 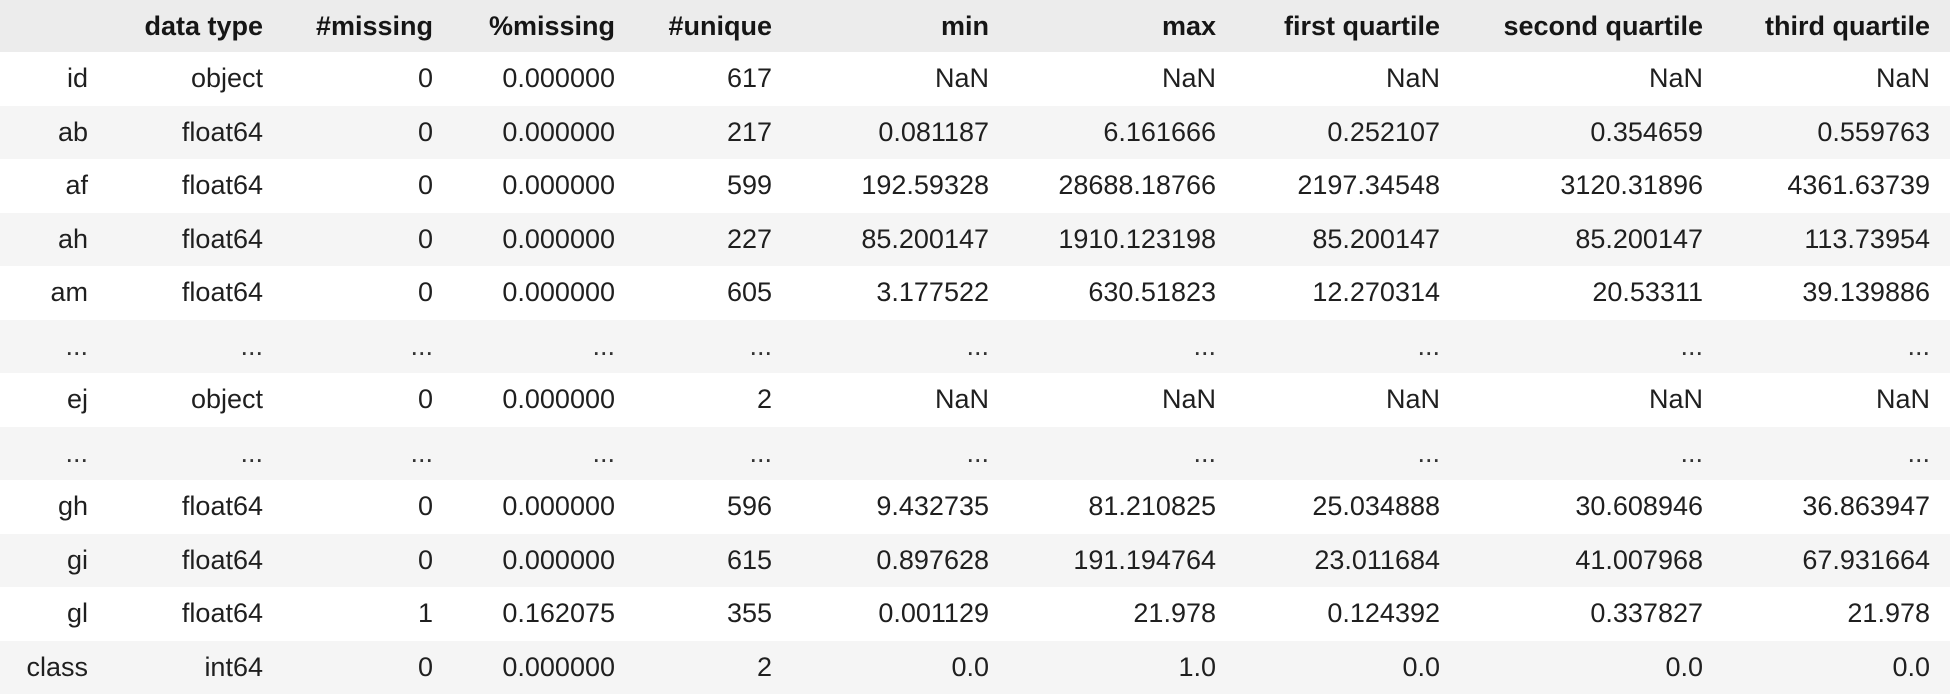 What do you see at coordinates (1152, 292) in the screenshot?
I see `max-cell: 630.51823` at bounding box center [1152, 292].